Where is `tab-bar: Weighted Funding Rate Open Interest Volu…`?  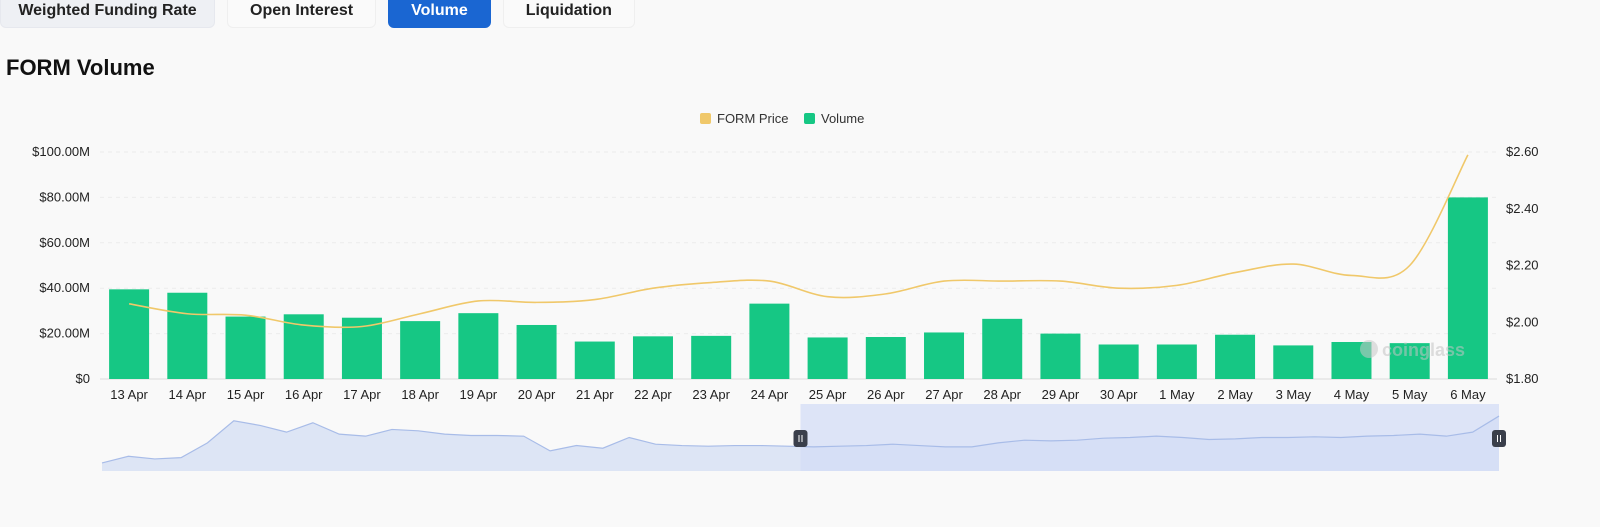 tab-bar: Weighted Funding Rate Open Interest Volu… is located at coordinates (317, 14).